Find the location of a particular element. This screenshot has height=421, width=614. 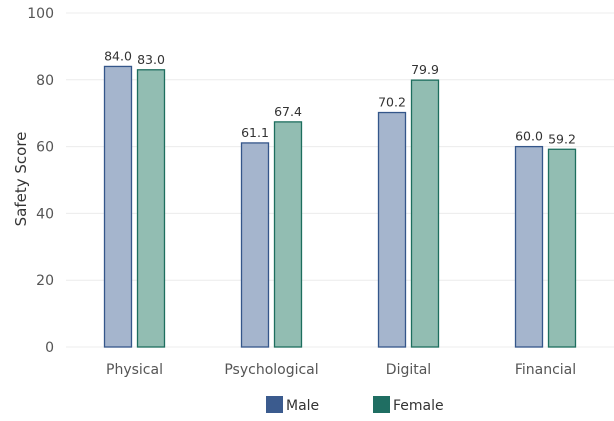

x-tick-label: Psychological is located at coordinates (271, 370).